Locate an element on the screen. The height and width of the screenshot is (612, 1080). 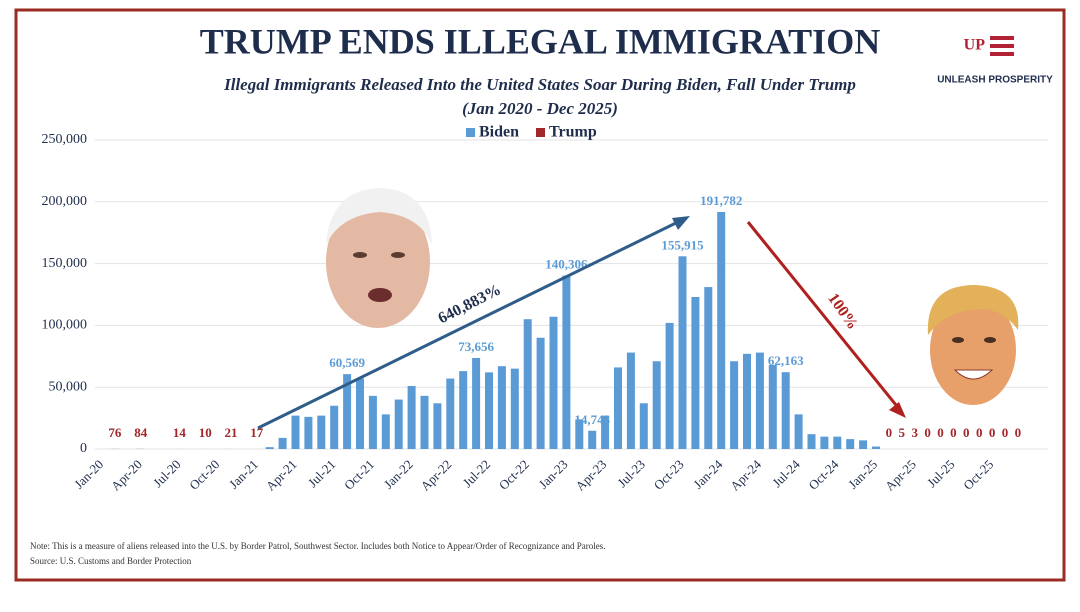
y-tick-label: 100,000 is located at coordinates (65, 325).